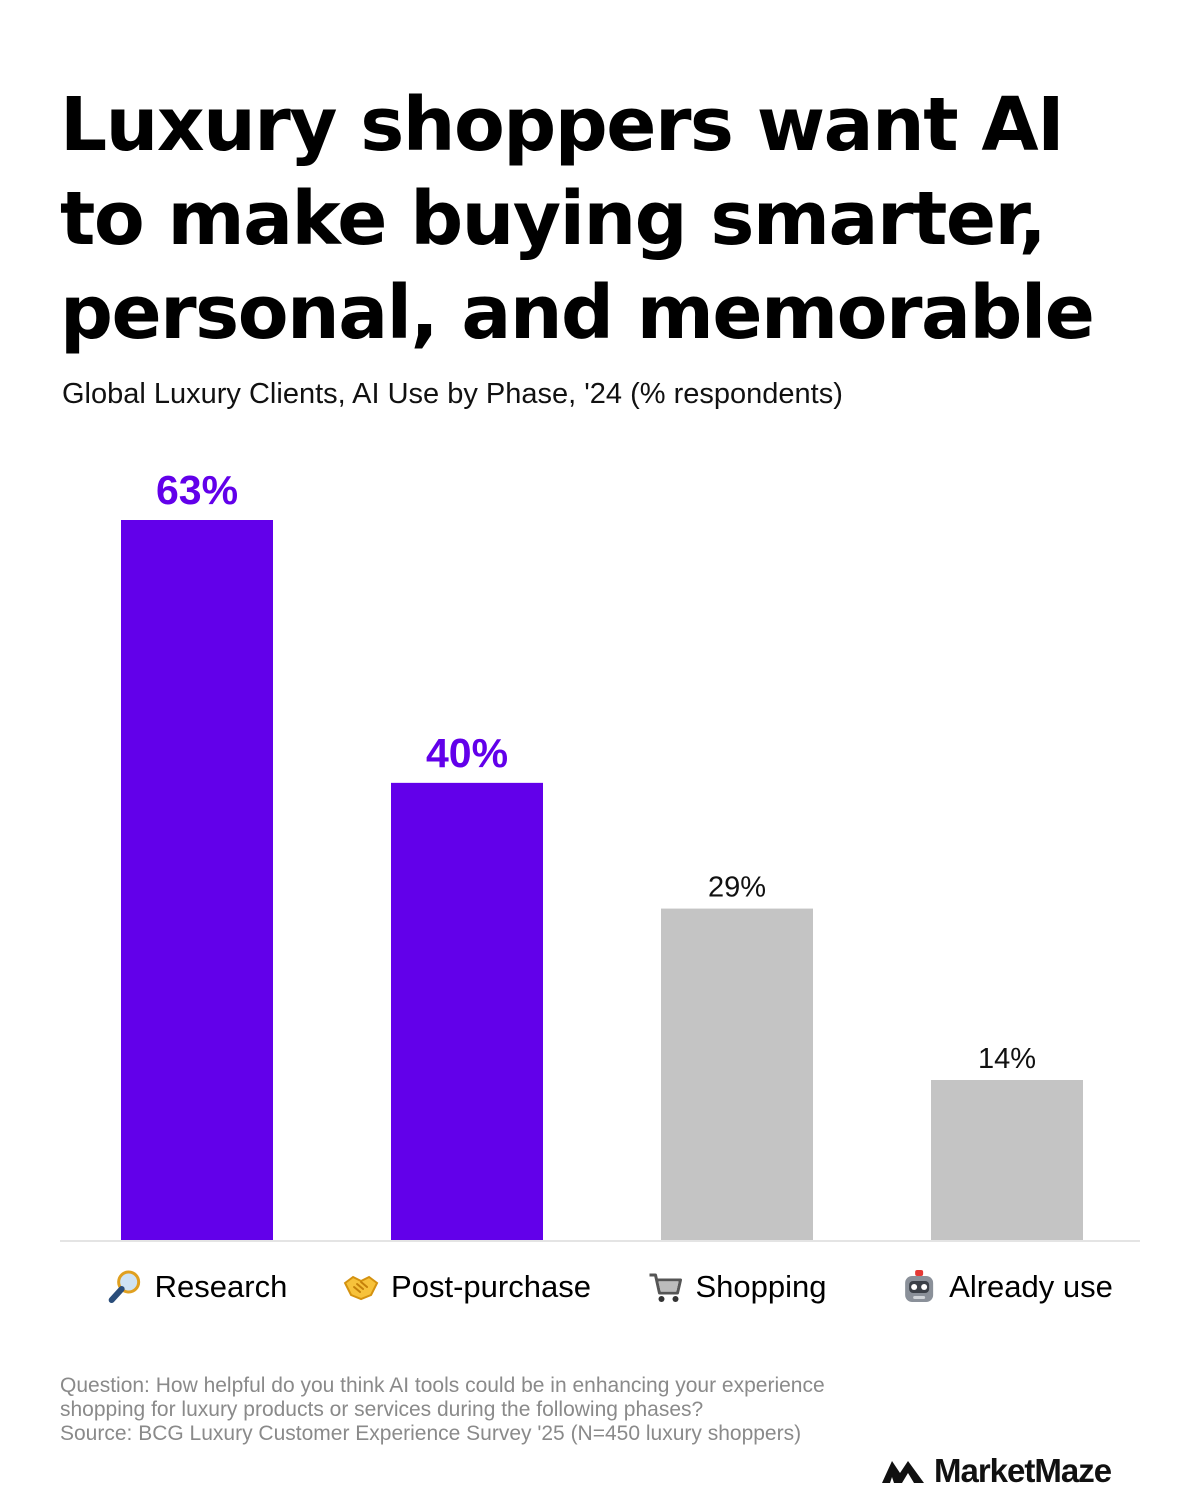 This screenshot has width=1200, height=1500. What do you see at coordinates (124, 1286) in the screenshot?
I see `magnifying-glass-icon` at bounding box center [124, 1286].